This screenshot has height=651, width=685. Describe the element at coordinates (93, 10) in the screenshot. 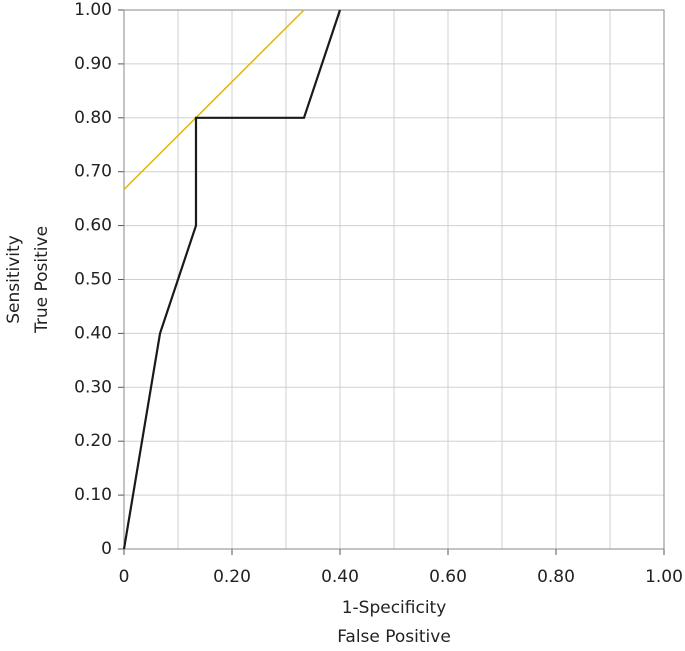

I see `y-tick-label: 1.00` at that location.